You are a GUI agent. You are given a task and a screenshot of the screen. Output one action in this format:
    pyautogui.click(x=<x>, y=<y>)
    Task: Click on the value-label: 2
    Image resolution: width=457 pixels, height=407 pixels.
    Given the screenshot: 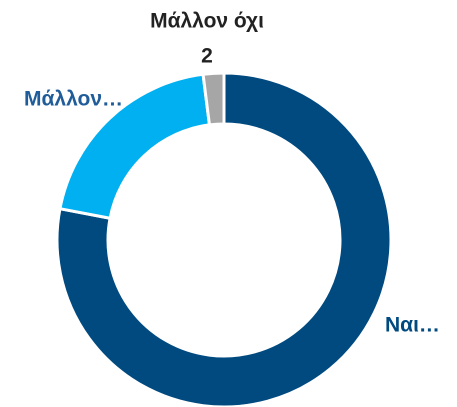 What is the action you would take?
    pyautogui.click(x=207, y=56)
    